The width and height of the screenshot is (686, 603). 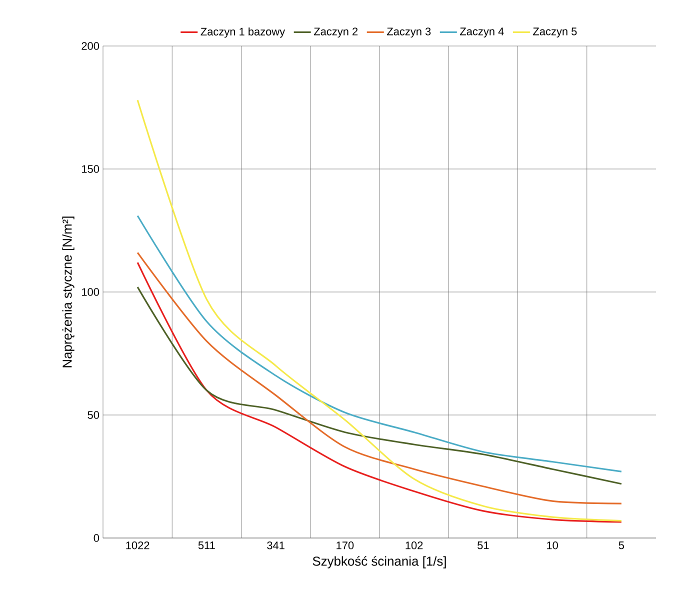 I want to click on legend-label: Zaczyn 5, so click(x=555, y=33).